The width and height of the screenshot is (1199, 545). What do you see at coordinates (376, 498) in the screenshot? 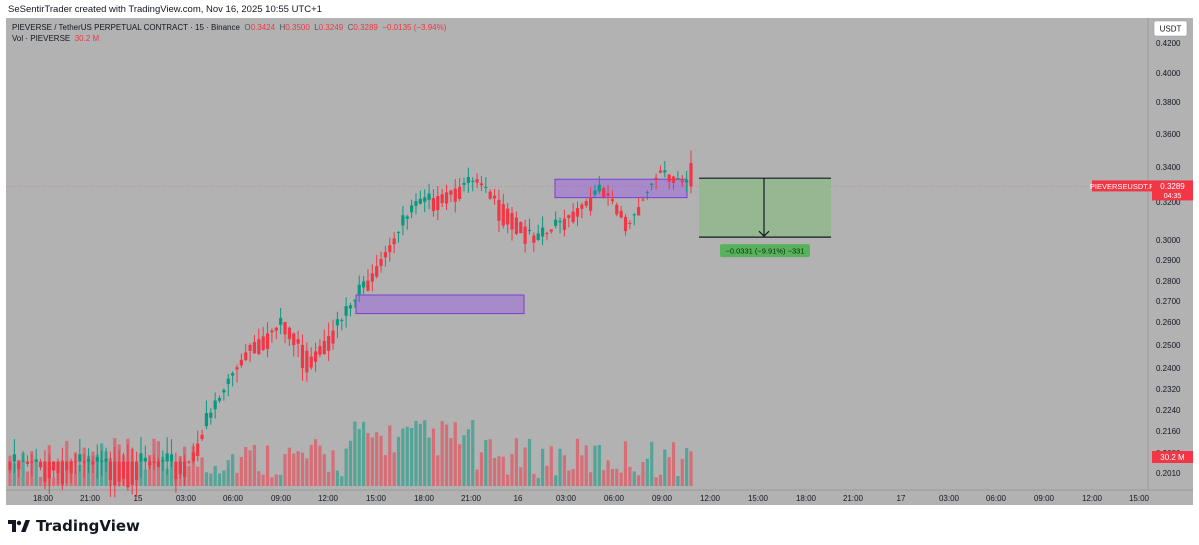
I see `time-axis-tick: 15:00` at bounding box center [376, 498].